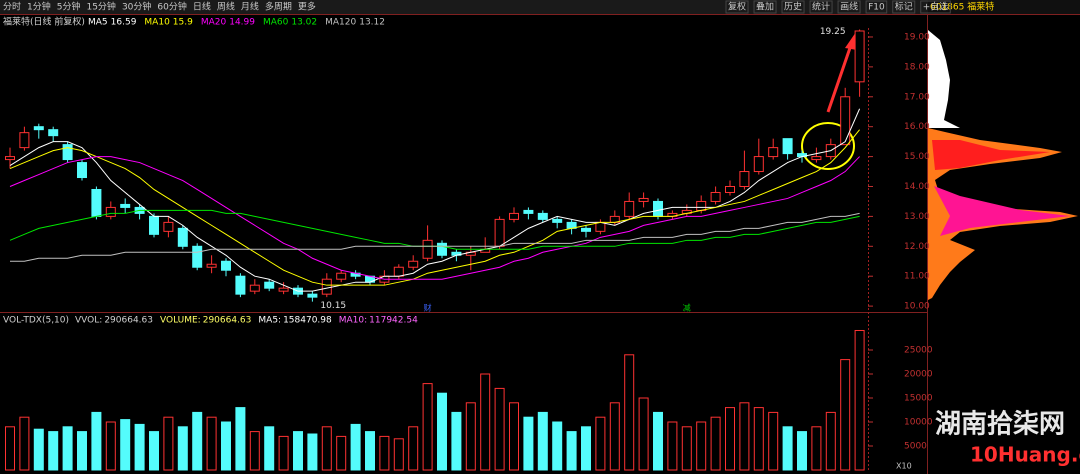  What do you see at coordinates (202, 7) in the screenshot?
I see `toolbar-button: 日线` at bounding box center [202, 7].